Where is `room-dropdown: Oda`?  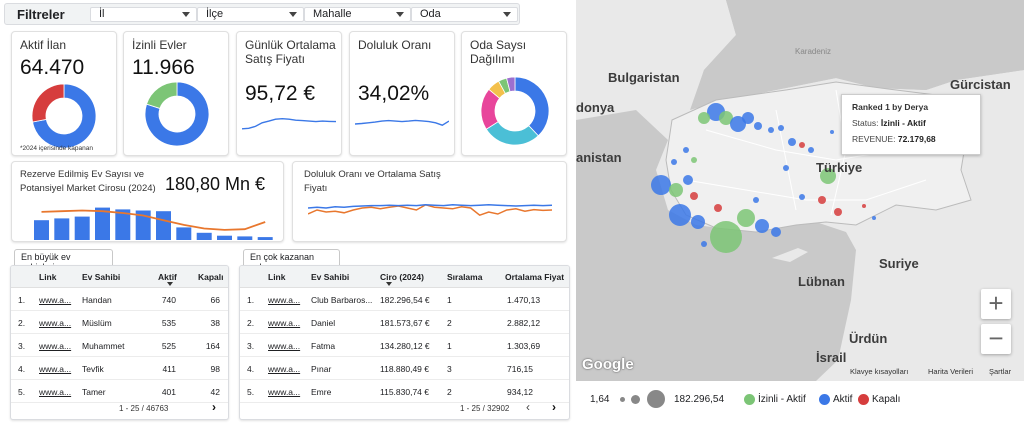
room-dropdown: Oda is located at coordinates (464, 14).